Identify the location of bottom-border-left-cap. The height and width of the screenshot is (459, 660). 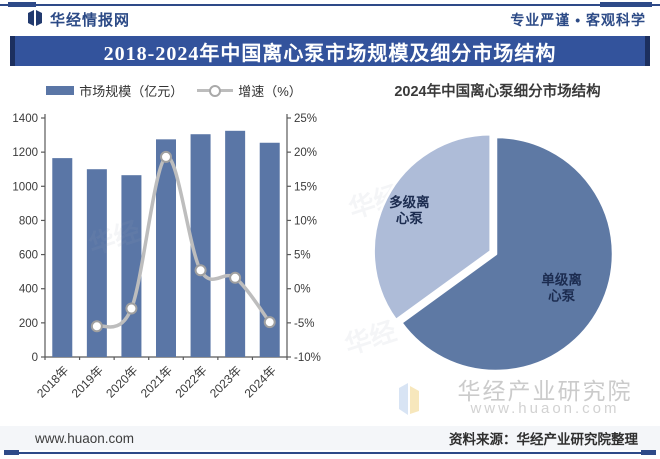
(11, 452).